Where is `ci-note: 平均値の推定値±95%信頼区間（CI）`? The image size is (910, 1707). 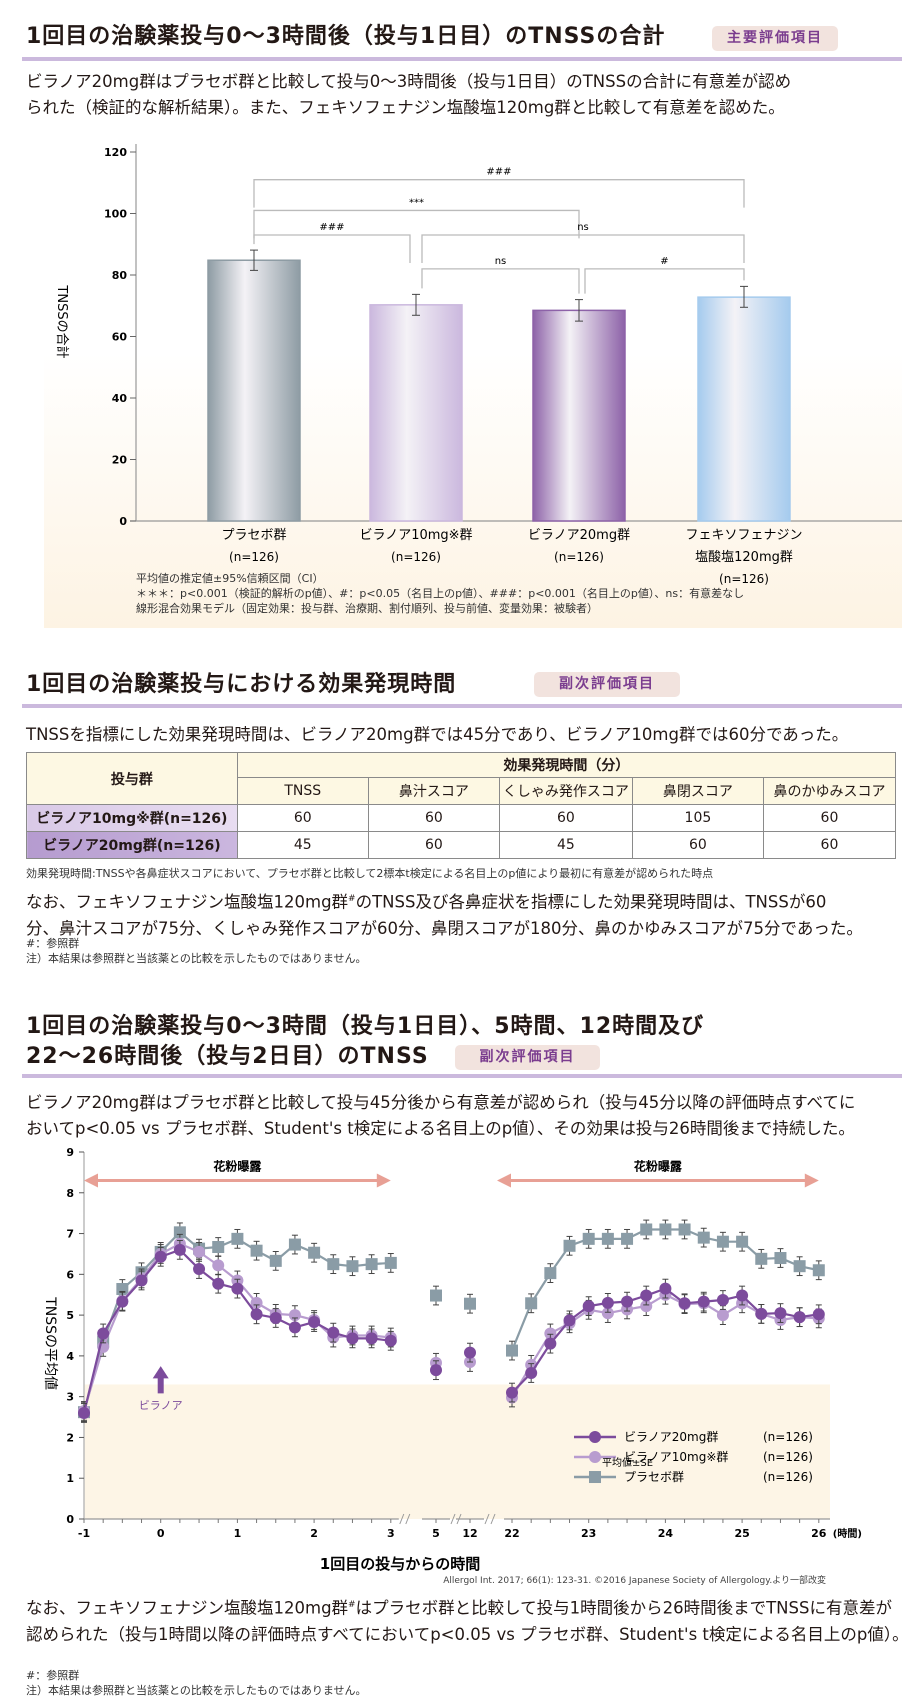 ci-note: 平均値の推定値±95%信頼区間（CI） is located at coordinates (230, 578).